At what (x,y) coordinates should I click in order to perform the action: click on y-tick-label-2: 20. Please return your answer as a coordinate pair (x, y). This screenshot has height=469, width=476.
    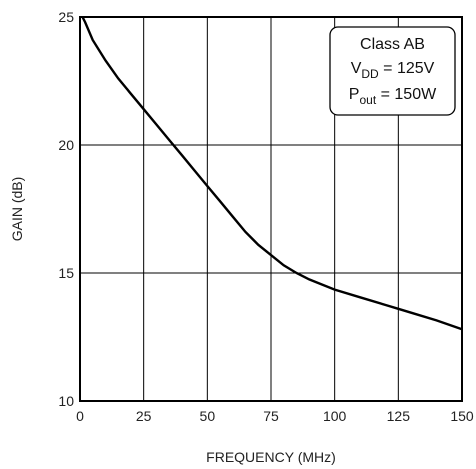
    Looking at the image, I should click on (66, 145).